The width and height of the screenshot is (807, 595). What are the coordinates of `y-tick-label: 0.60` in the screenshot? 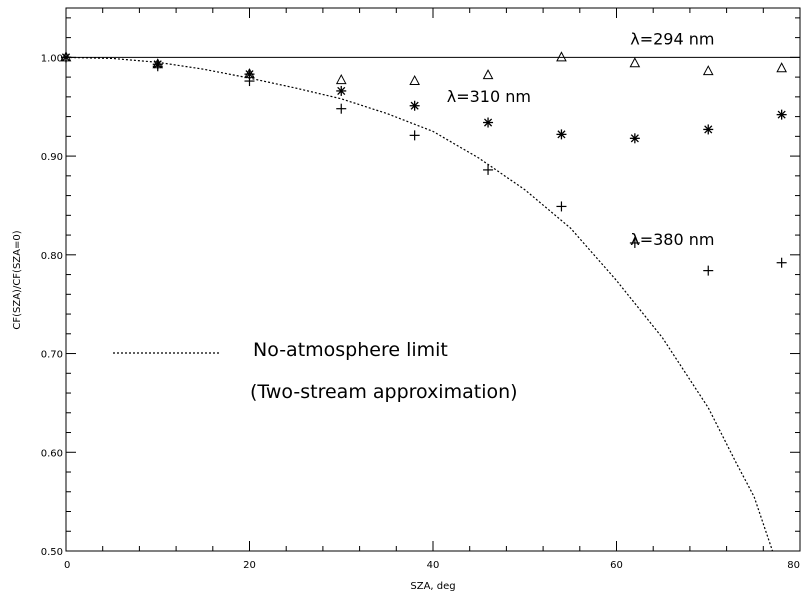 It's located at (52, 453).